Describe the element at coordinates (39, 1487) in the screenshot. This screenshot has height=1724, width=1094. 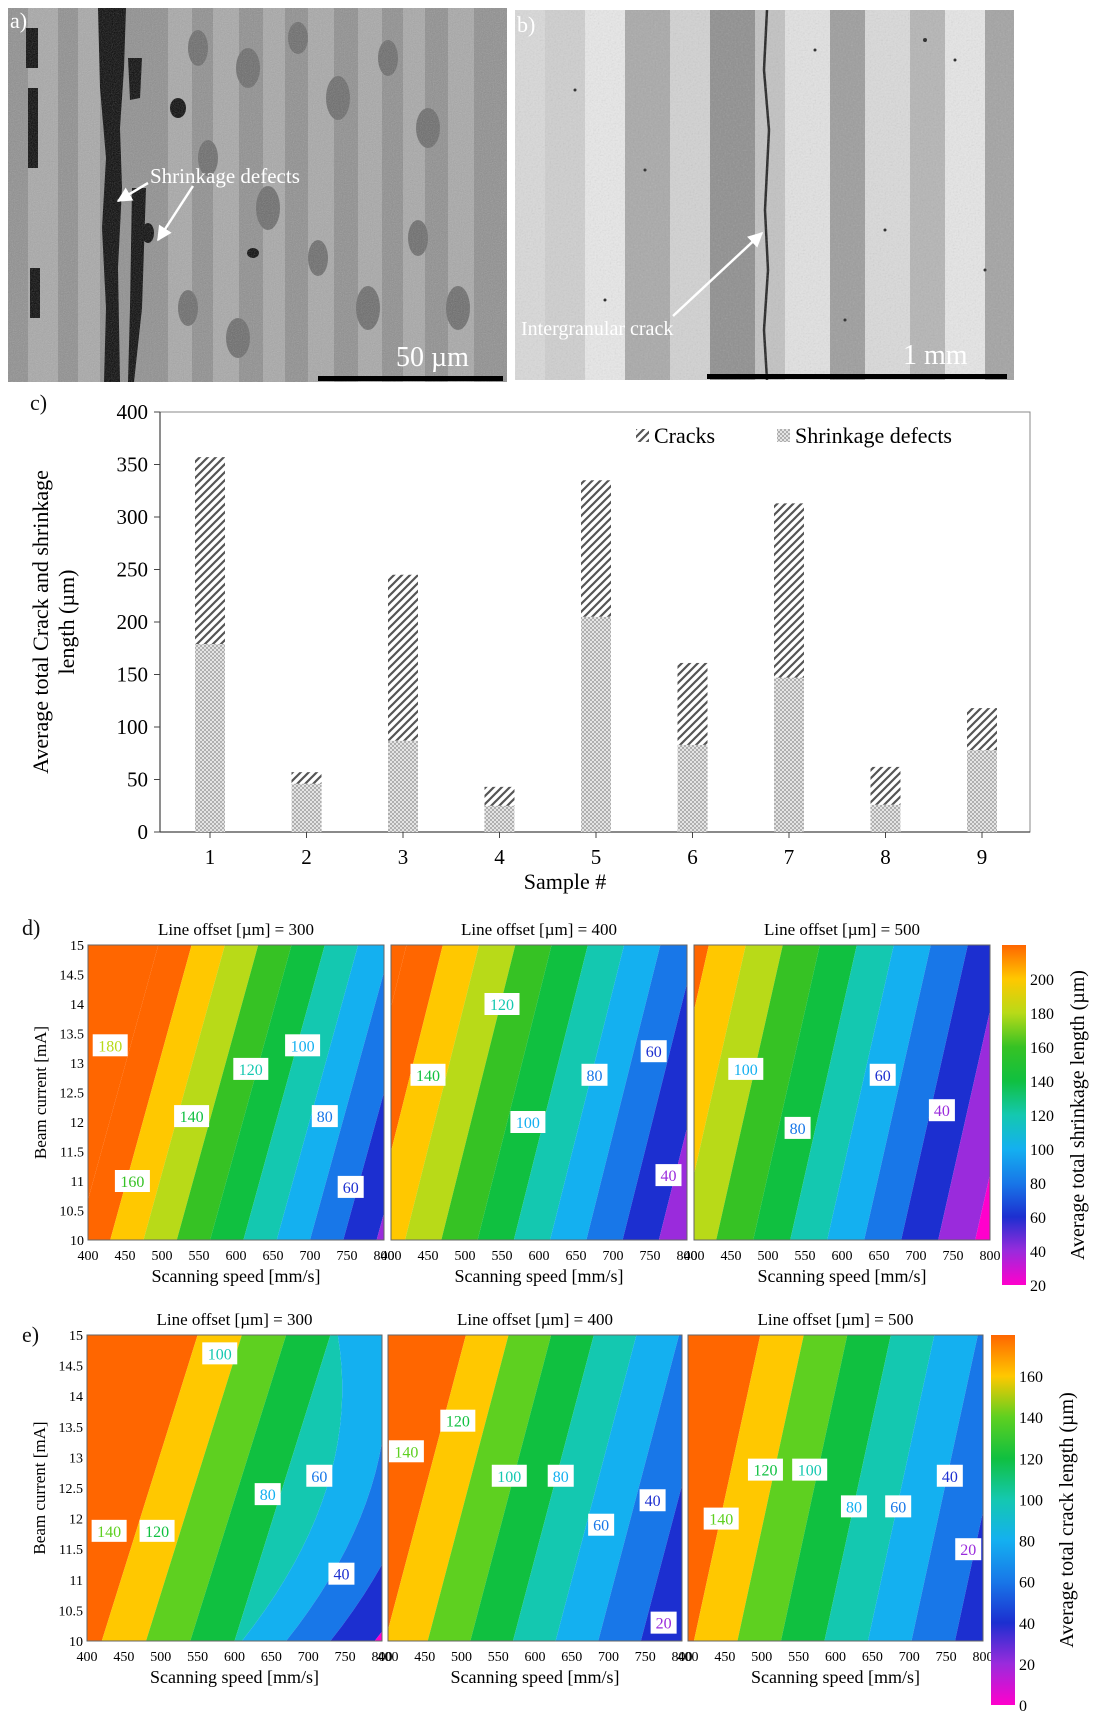
I see `y-axis-label: Beam current [mA]` at that location.